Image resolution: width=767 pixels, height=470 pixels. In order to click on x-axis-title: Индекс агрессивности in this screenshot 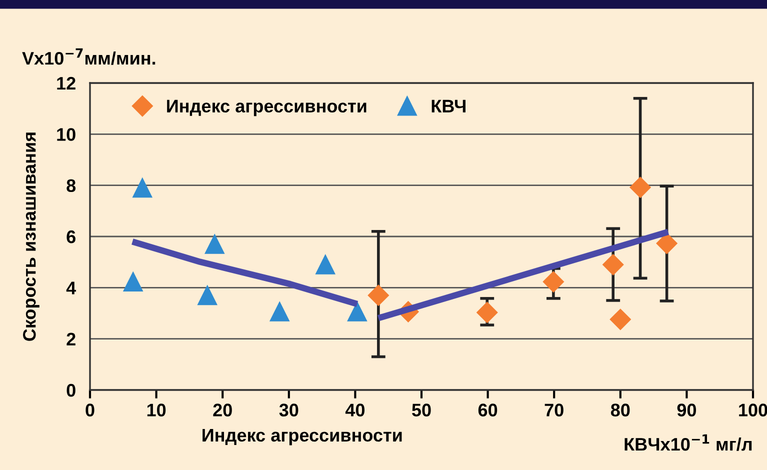, I will do `click(302, 437)`.